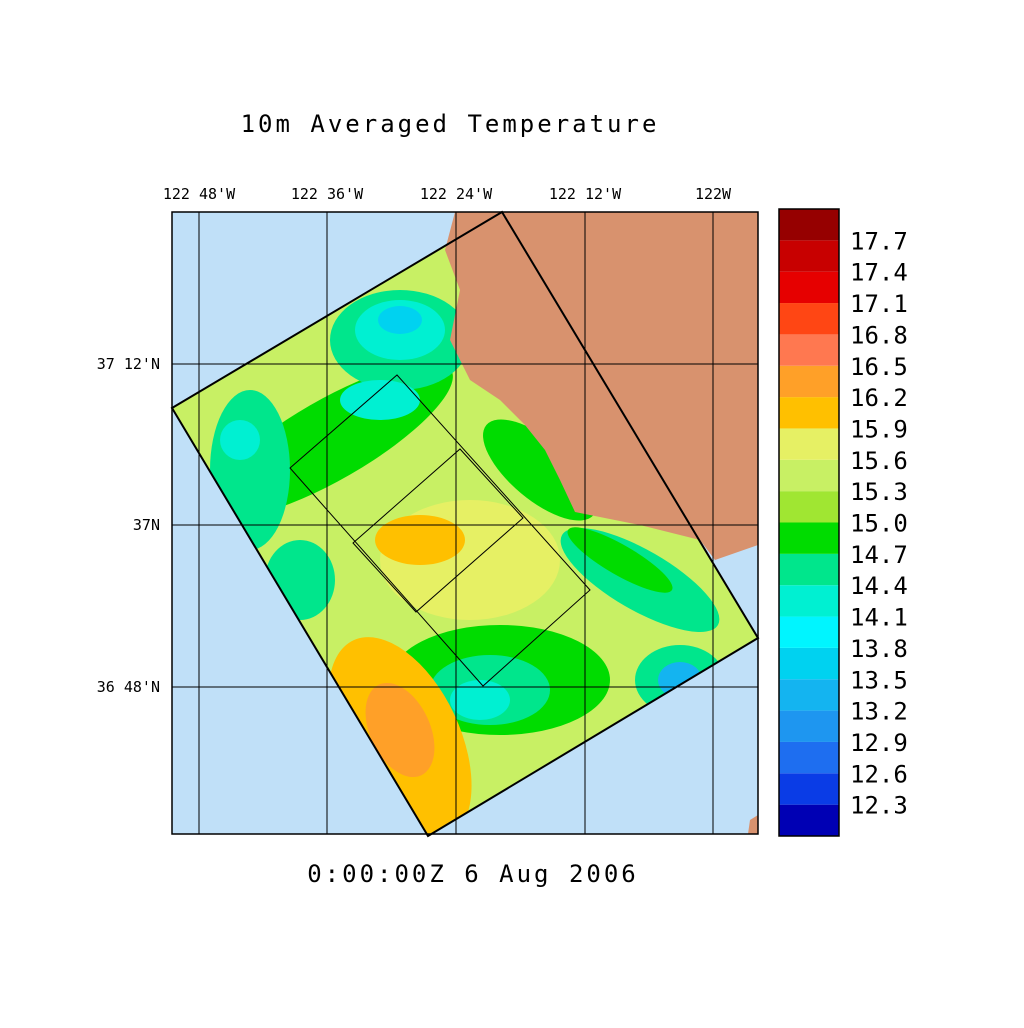  What do you see at coordinates (879, 555) in the screenshot?
I see `colorbar-label: 14.7` at bounding box center [879, 555].